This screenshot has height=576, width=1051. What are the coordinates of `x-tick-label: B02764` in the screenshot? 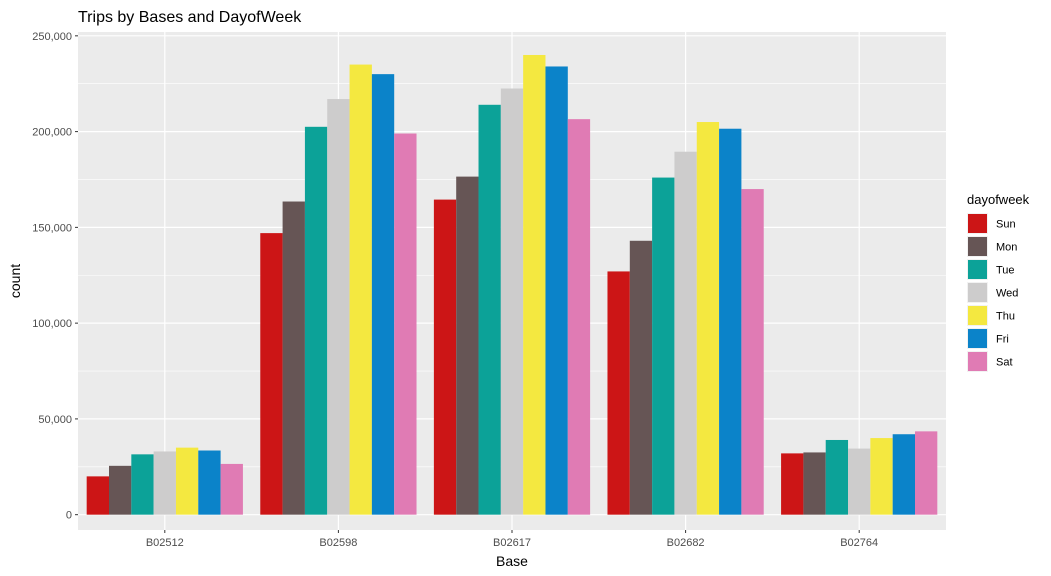 It's located at (859, 543).